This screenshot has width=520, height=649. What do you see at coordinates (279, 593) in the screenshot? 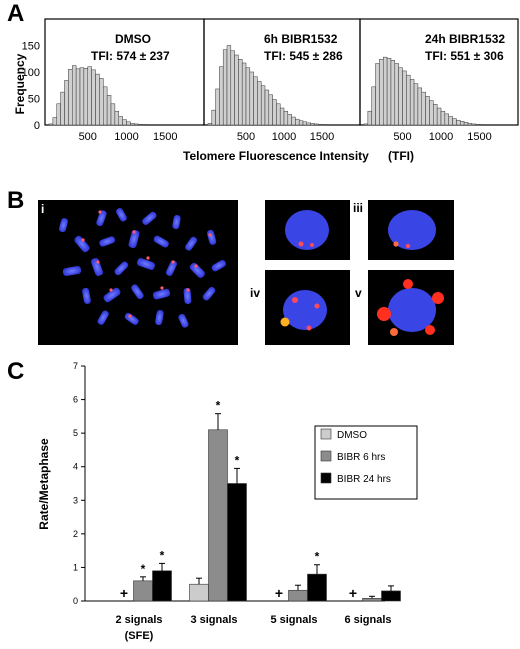
I see `plus-marker: +` at bounding box center [279, 593].